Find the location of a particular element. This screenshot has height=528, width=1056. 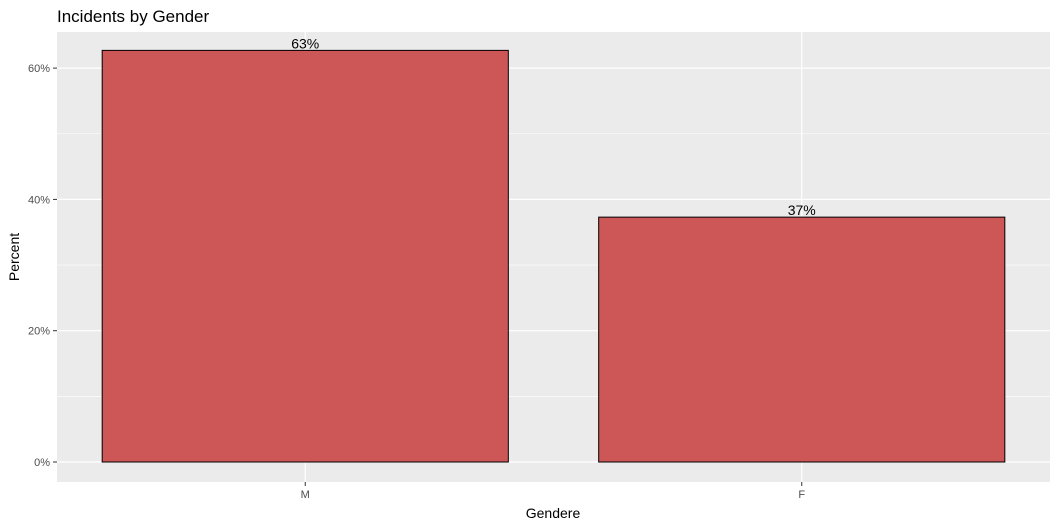

y-axis-title: Percent is located at coordinates (14, 257).